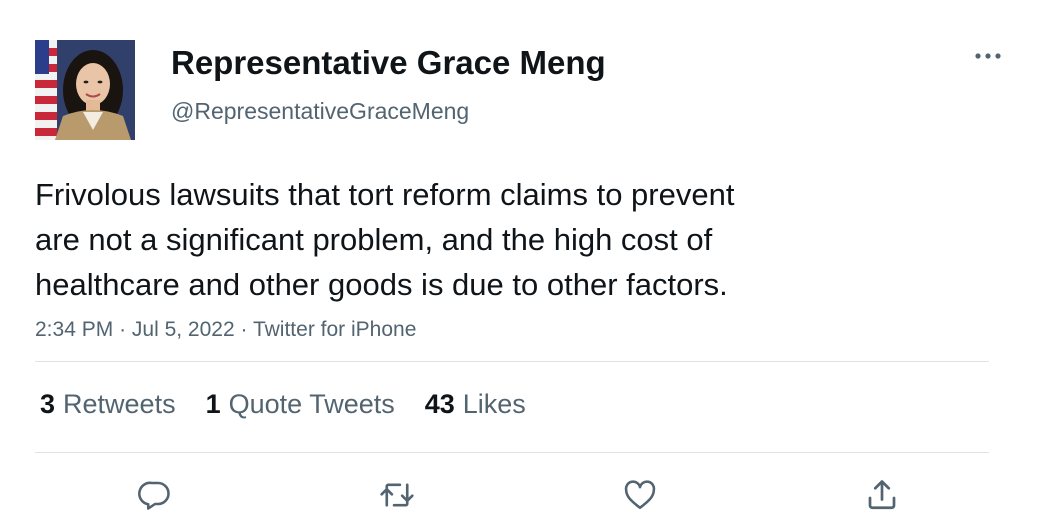 The height and width of the screenshot is (525, 1050). I want to click on share-button, so click(882, 495).